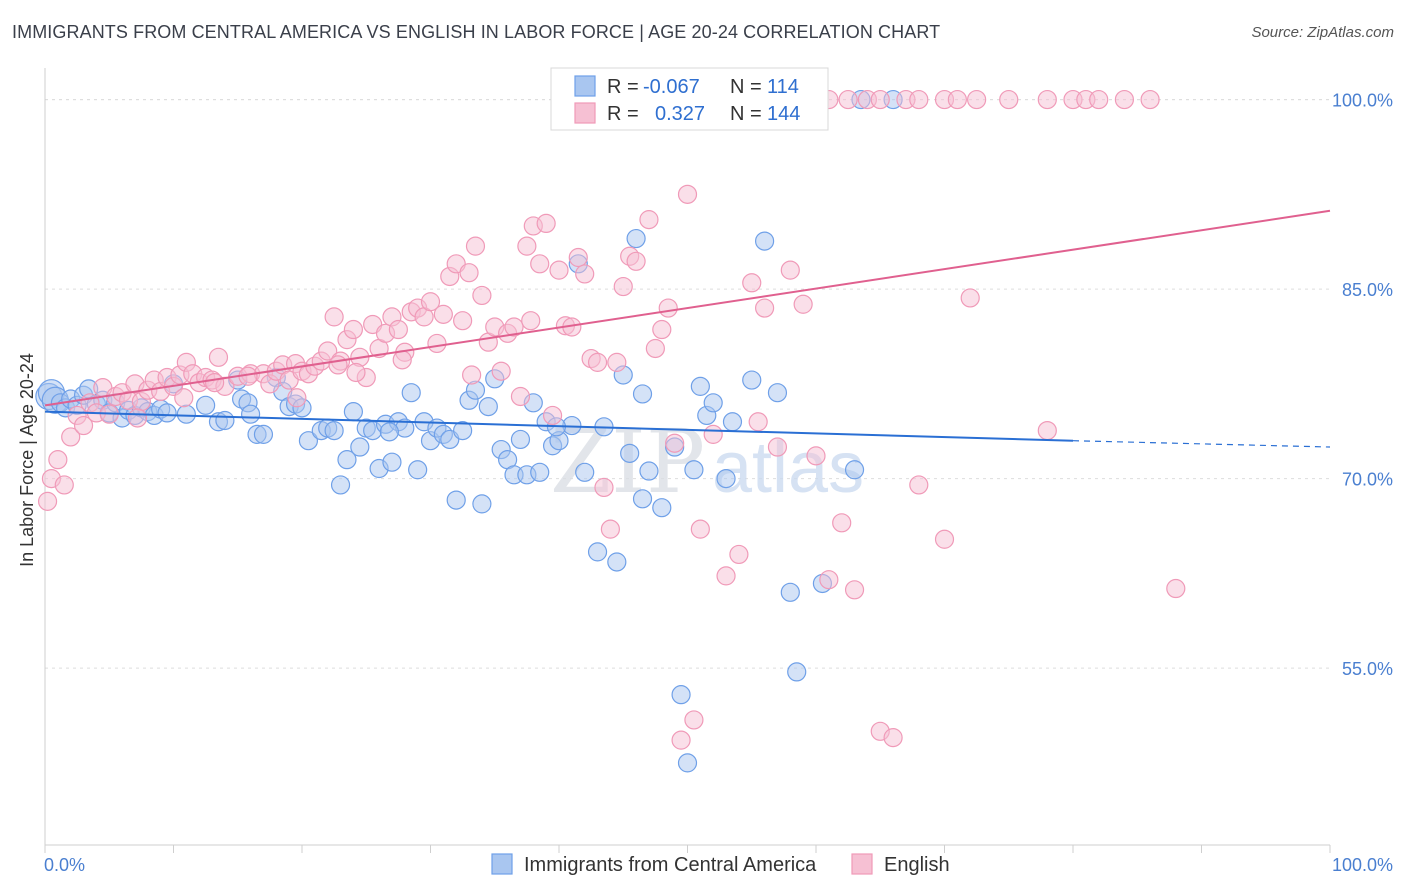  I want to click on y-axis-label: In Labor Force | Age 20-24, so click(27, 460).